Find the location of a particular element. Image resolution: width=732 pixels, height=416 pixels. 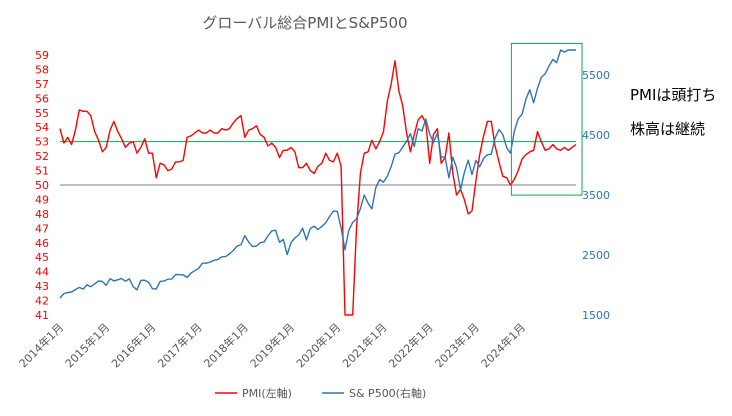

right-axis-ticks: 1500 2500 3500 4500 5500 is located at coordinates (596, 195).